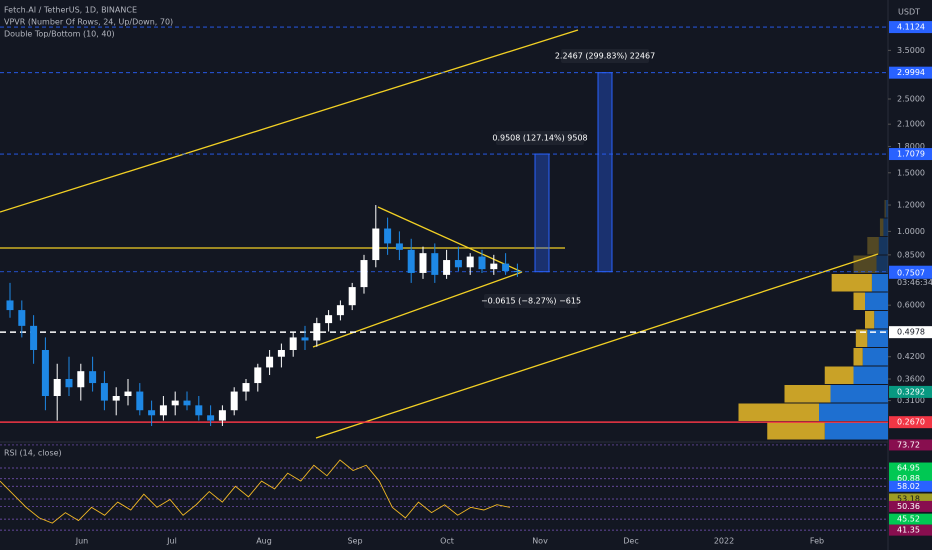  I want to click on measure-label: 0.9508 (127.14%) 9508, so click(539, 138).